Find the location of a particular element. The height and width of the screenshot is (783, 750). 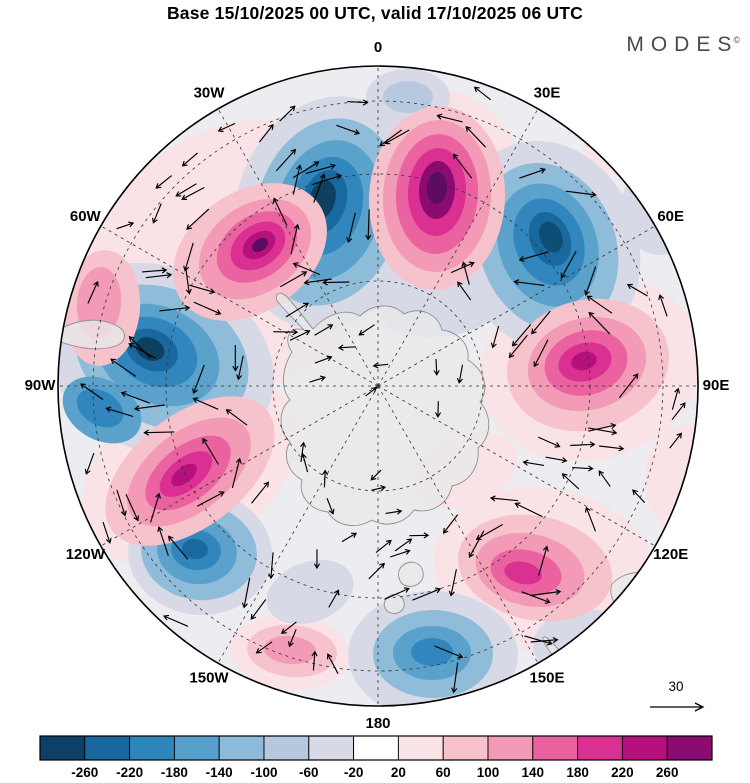

colorbar-tick-label: -100 is located at coordinates (263, 772).